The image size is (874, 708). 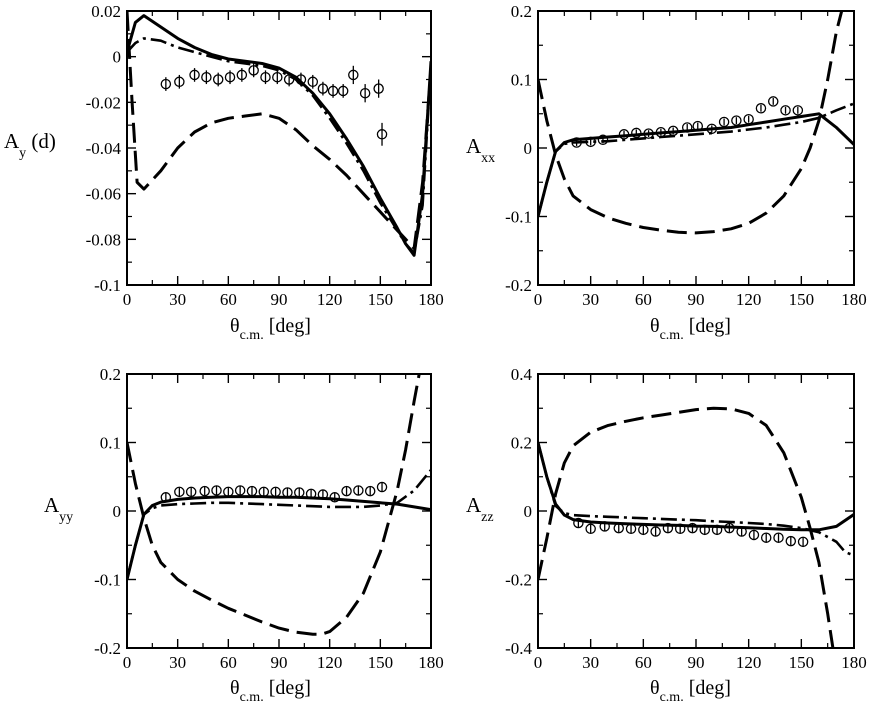 I want to click on x-tick-label: 90, so click(x=279, y=299).